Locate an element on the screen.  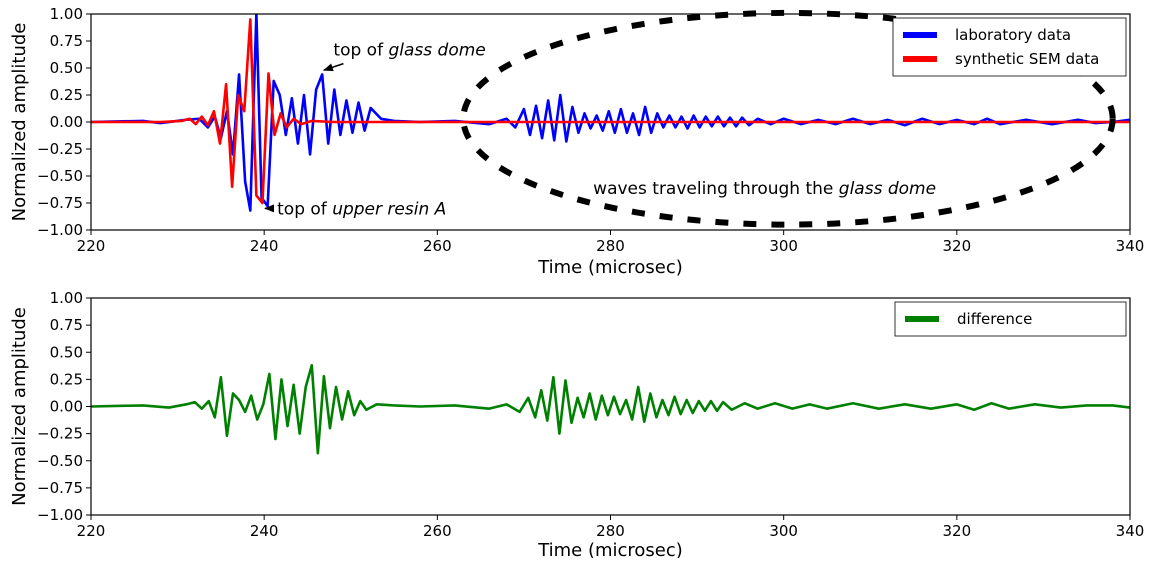
legend: difference is located at coordinates (1010, 319).